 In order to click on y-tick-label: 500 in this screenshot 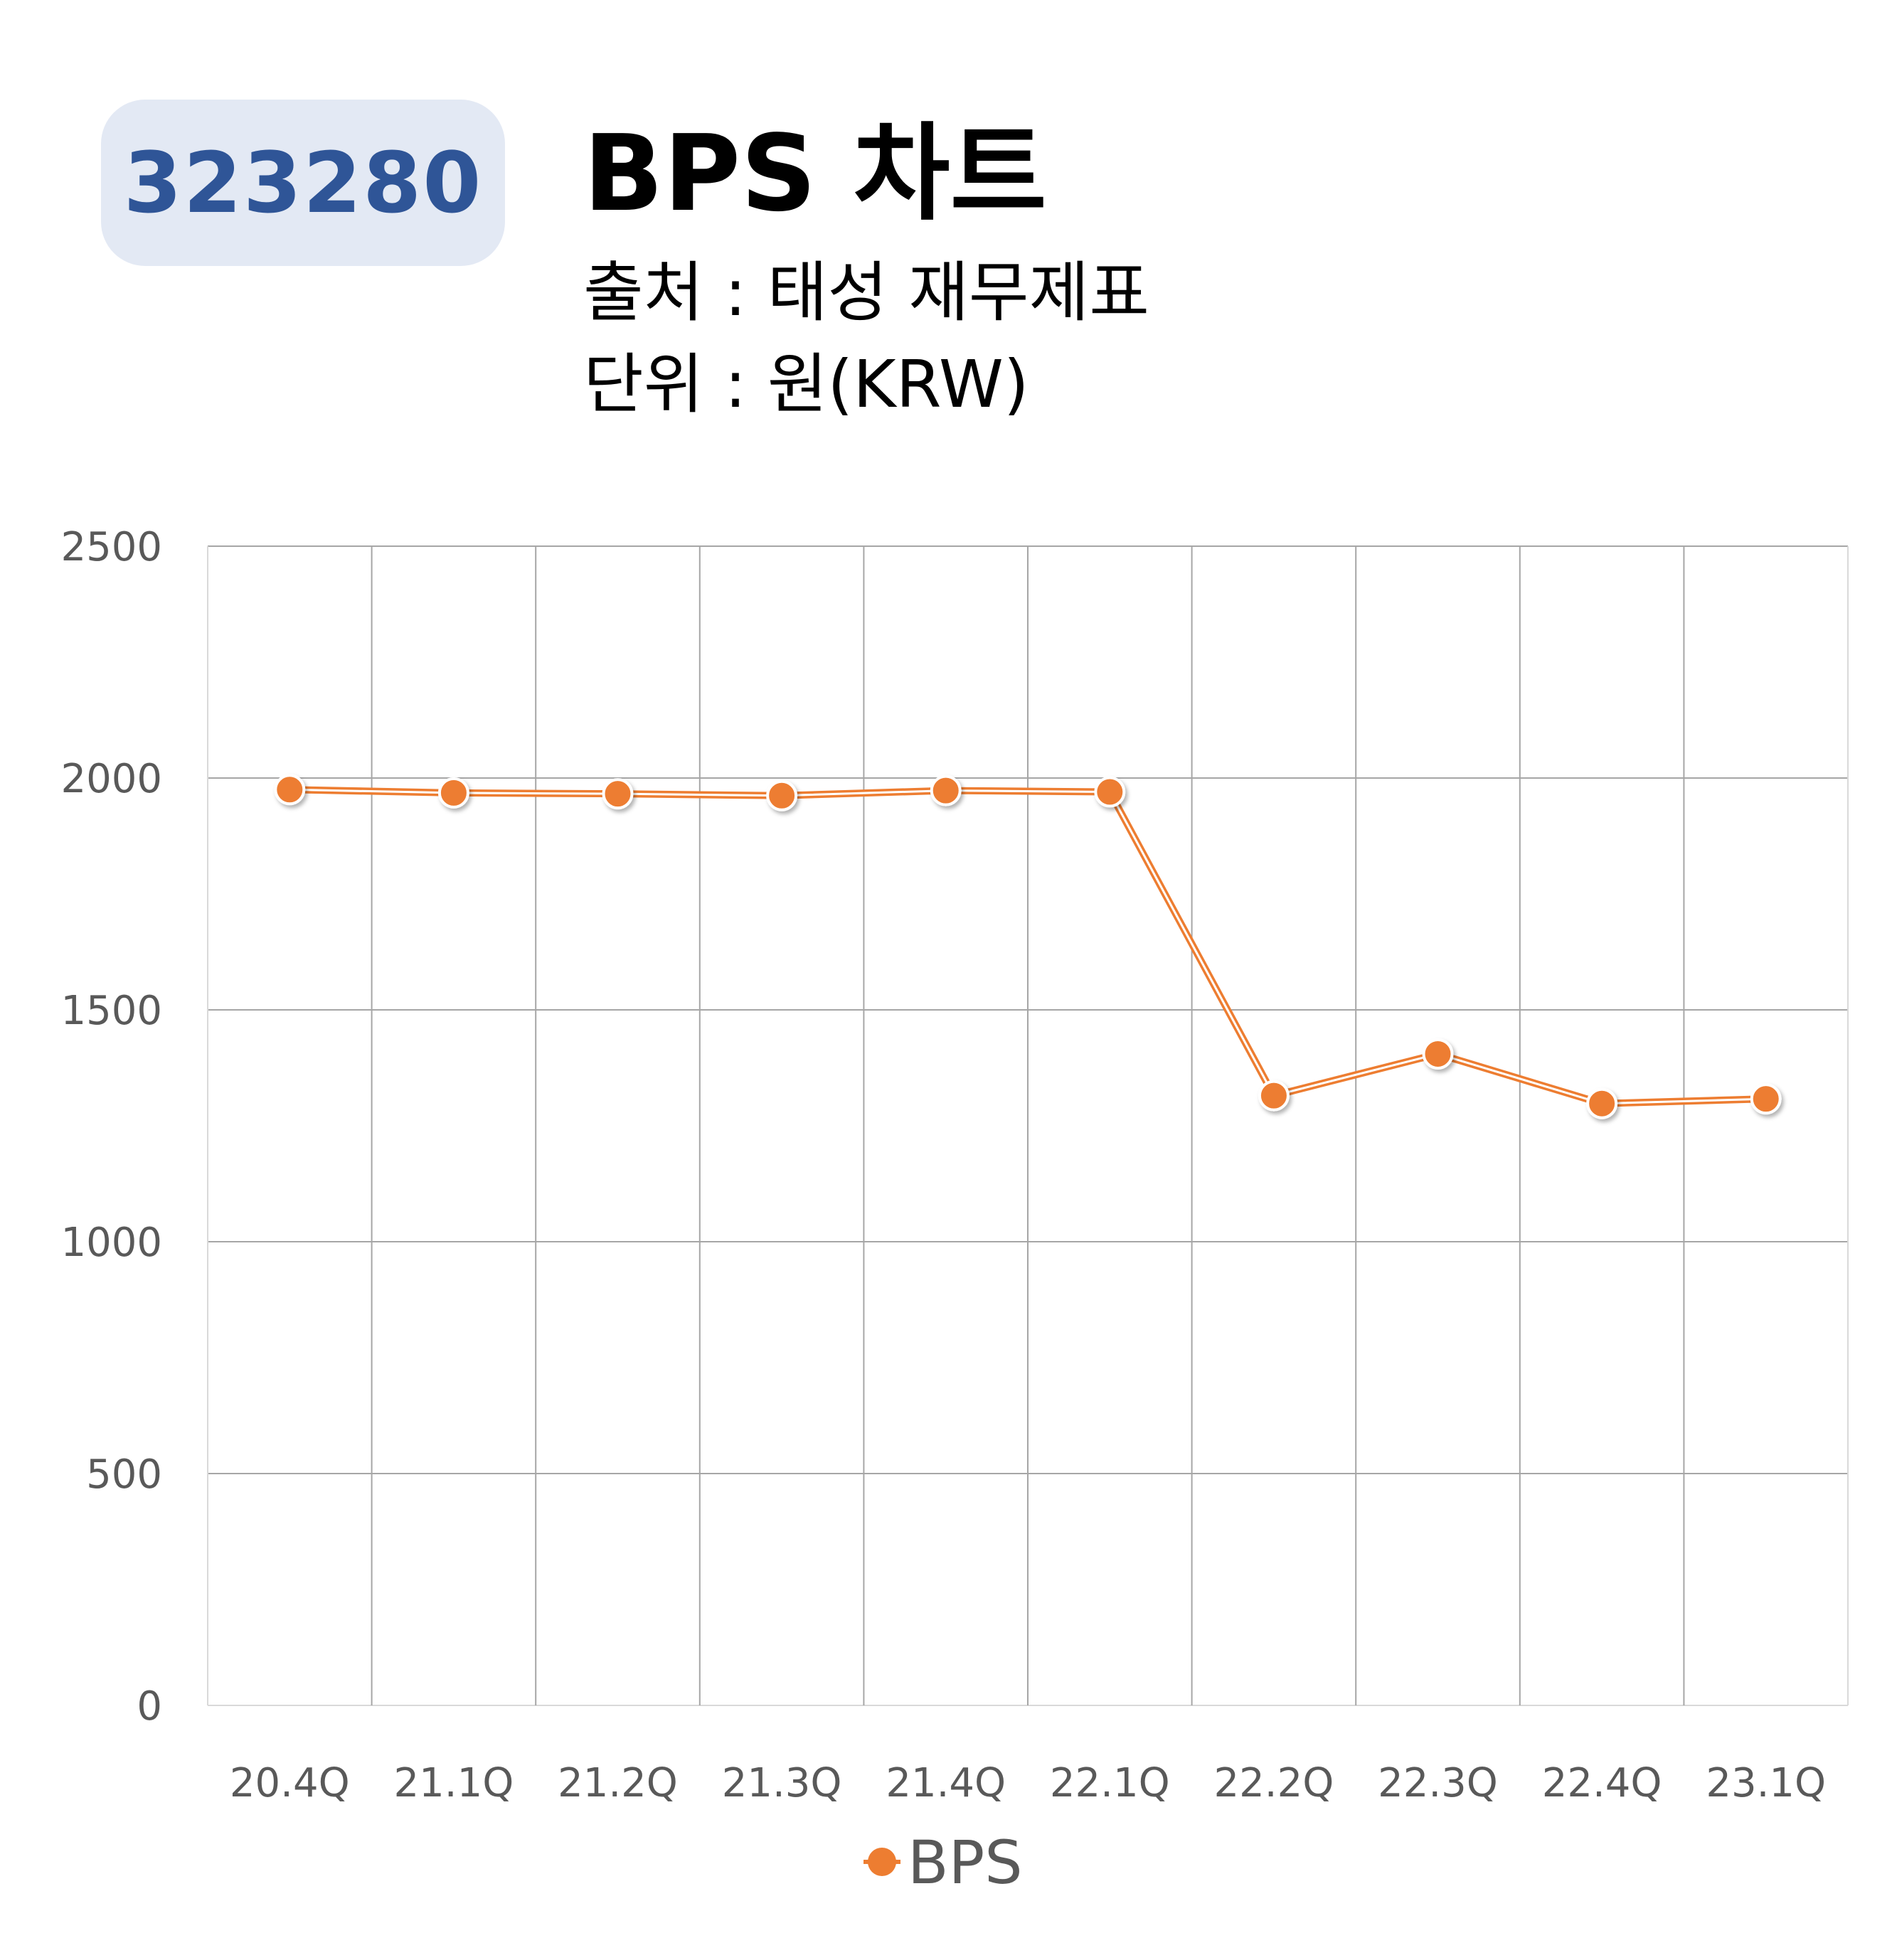, I will do `click(124, 1475)`.